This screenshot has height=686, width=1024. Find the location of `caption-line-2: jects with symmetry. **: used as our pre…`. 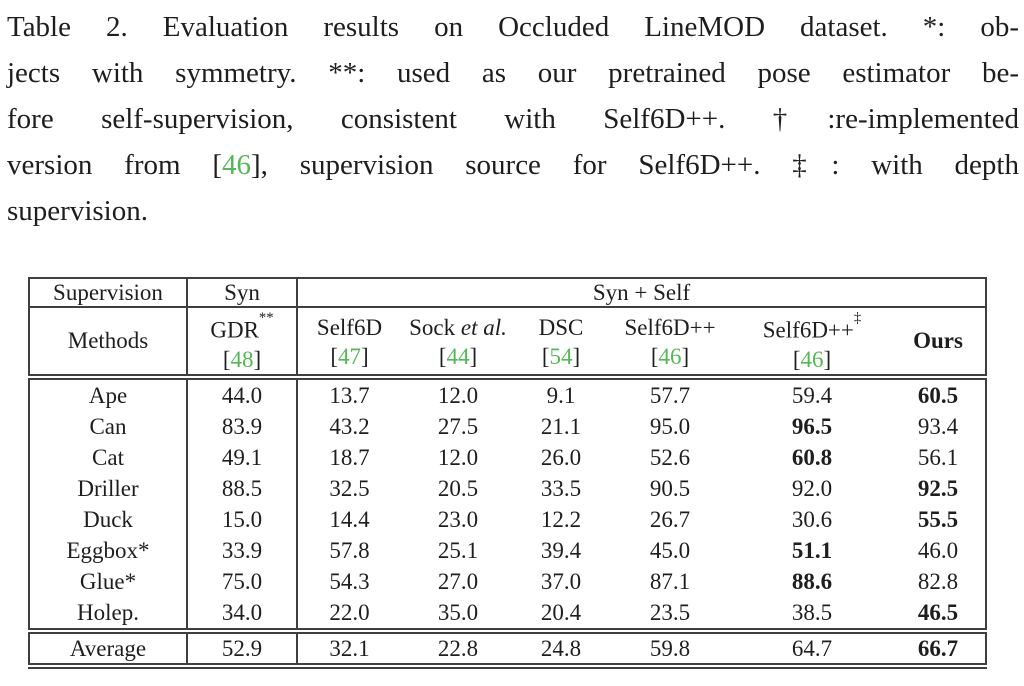

caption-line-2: jects with symmetry. **: used as our pre… is located at coordinates (513, 73).